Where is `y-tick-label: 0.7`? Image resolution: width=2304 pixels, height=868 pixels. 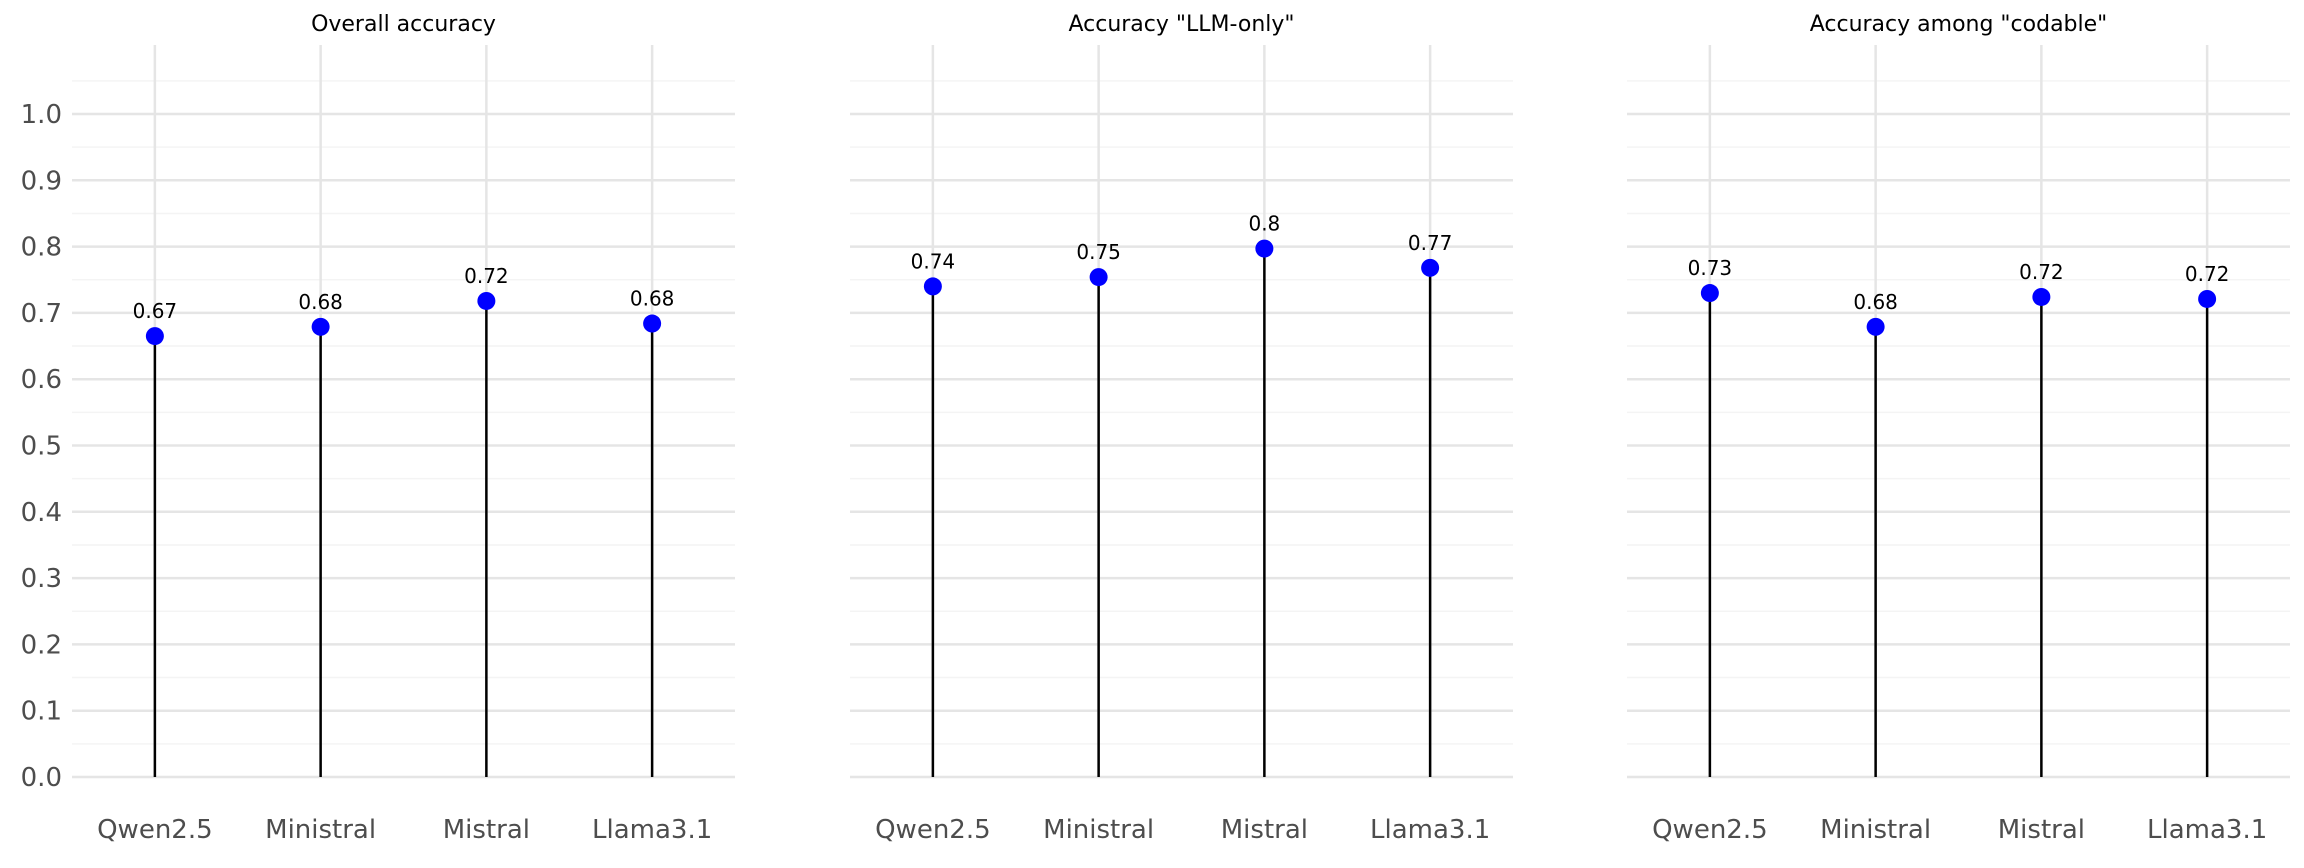
y-tick-label: 0.7 is located at coordinates (41, 314).